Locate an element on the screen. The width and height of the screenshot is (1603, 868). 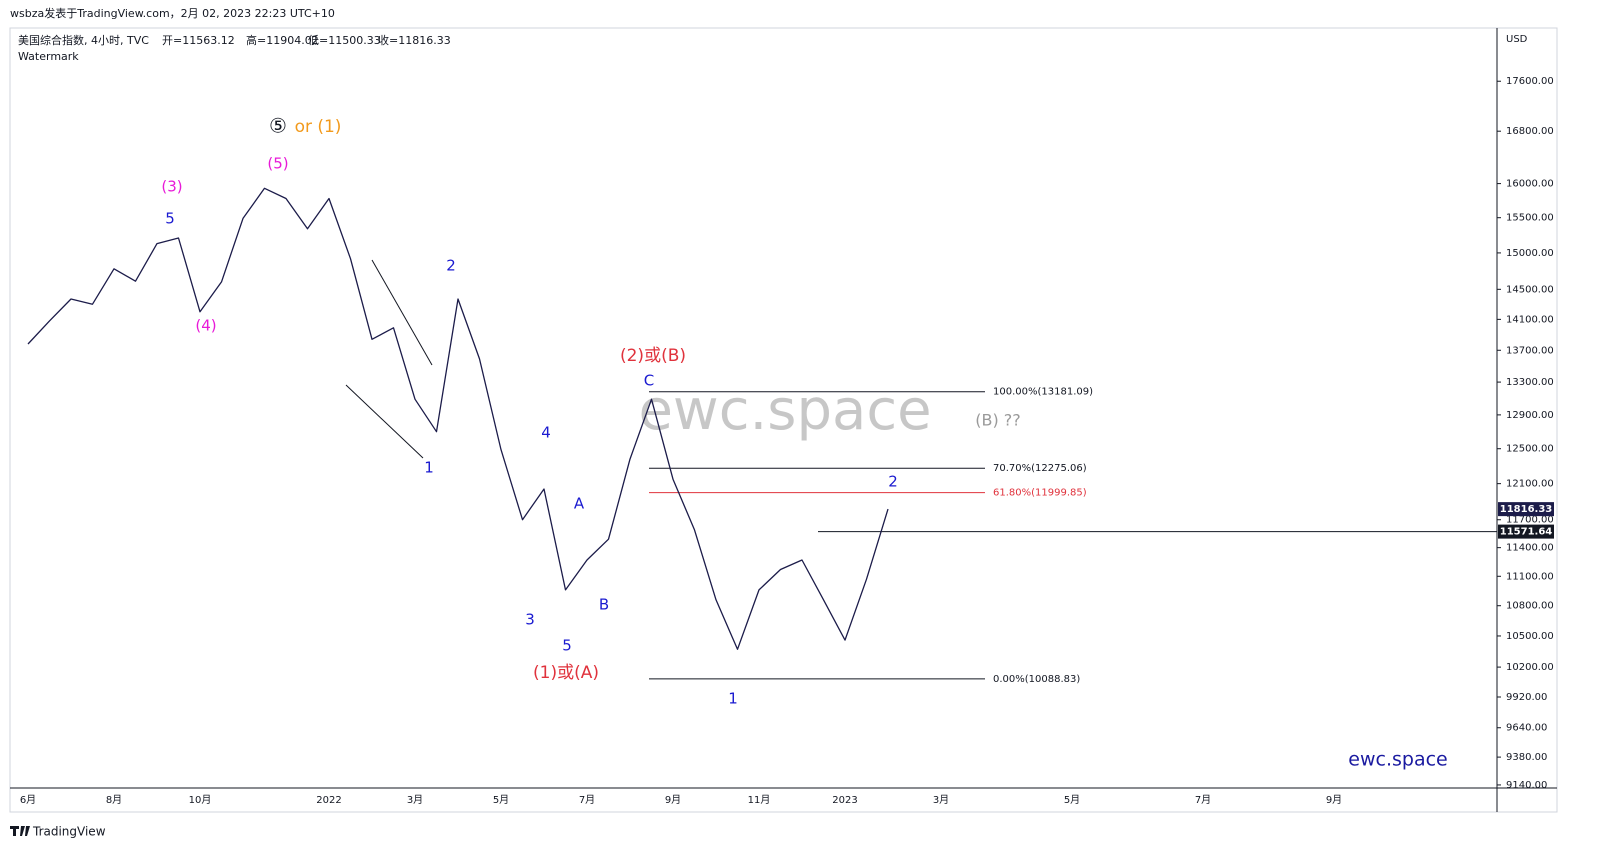
wave-label: 4 is located at coordinates (546, 433).